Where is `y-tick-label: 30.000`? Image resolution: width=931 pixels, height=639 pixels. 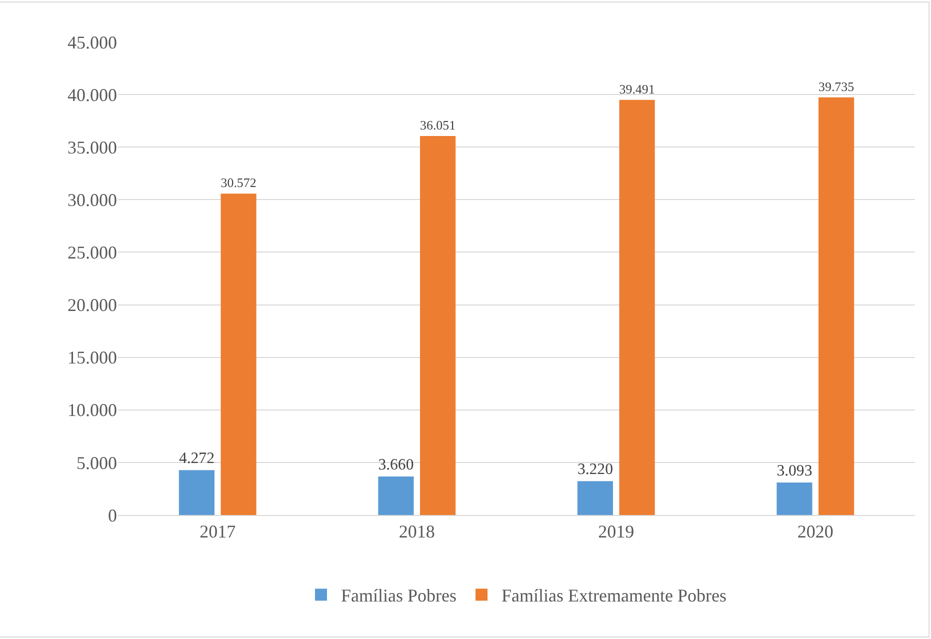
y-tick-label: 30.000 is located at coordinates (92, 200).